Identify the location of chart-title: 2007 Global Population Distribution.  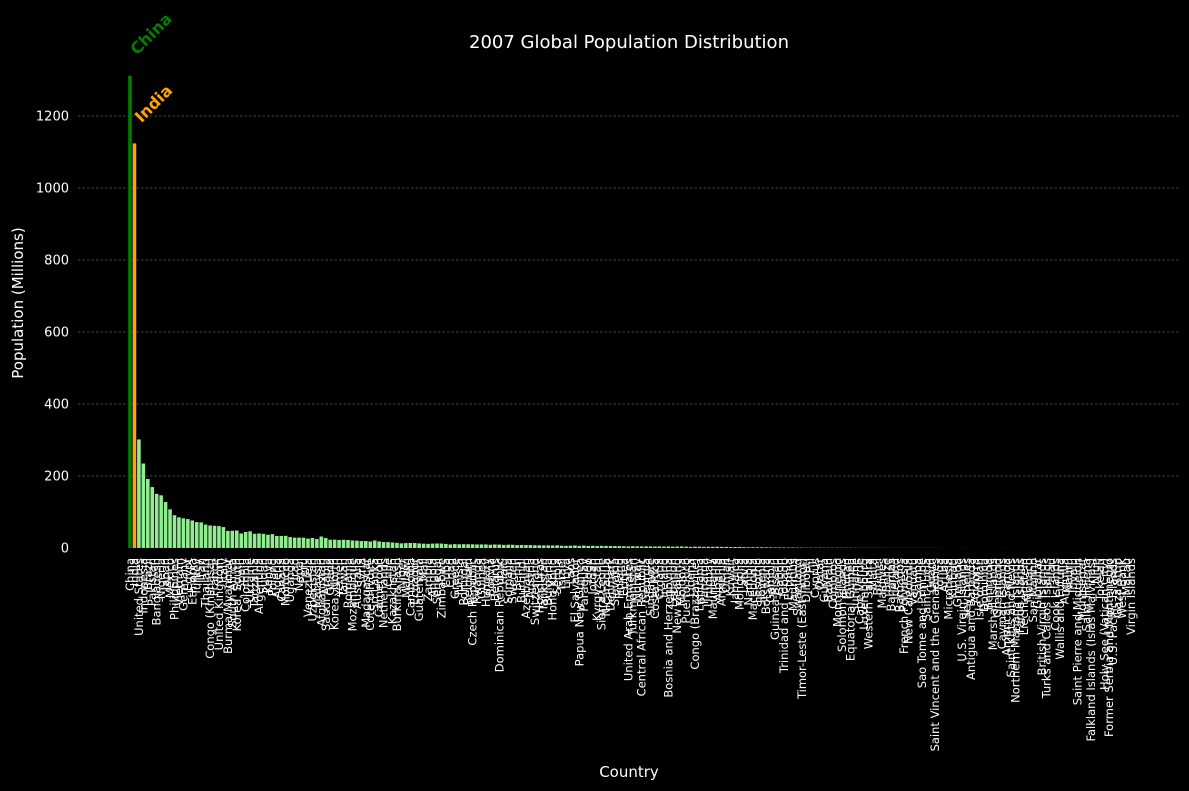
(629, 42).